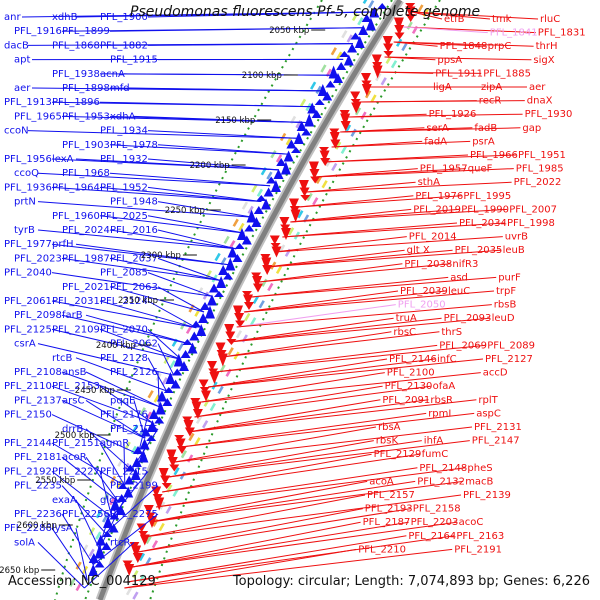  What do you see at coordinates (122, 400) in the screenshot?
I see `gene-label-left: pqqE` at bounding box center [122, 400].